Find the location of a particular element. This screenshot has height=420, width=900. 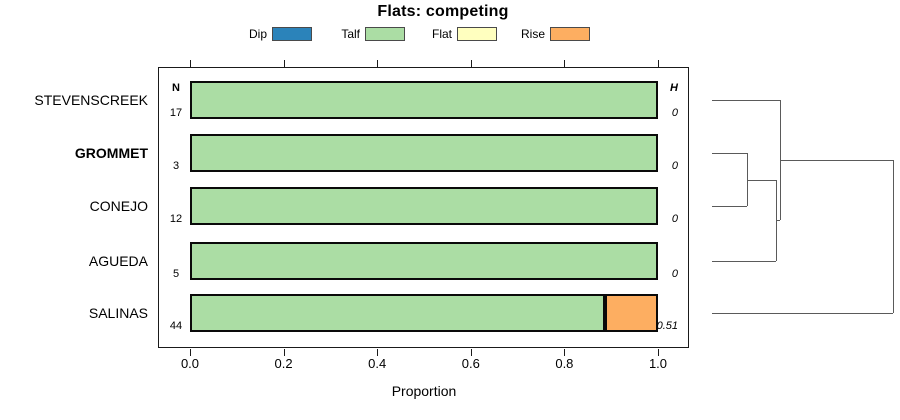

legend-label-talf: Talf is located at coordinates (350, 34).